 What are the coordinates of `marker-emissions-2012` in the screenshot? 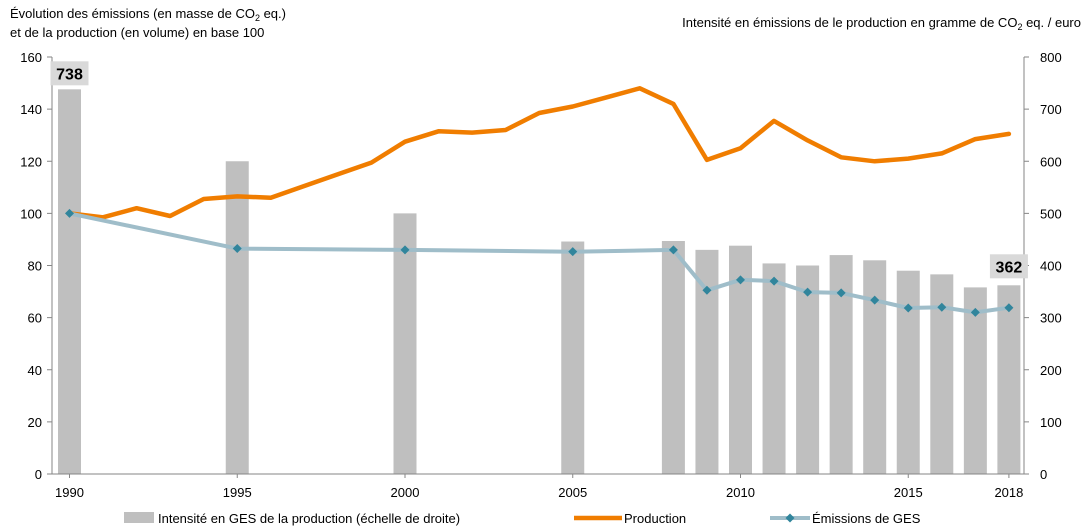 It's located at (808, 292).